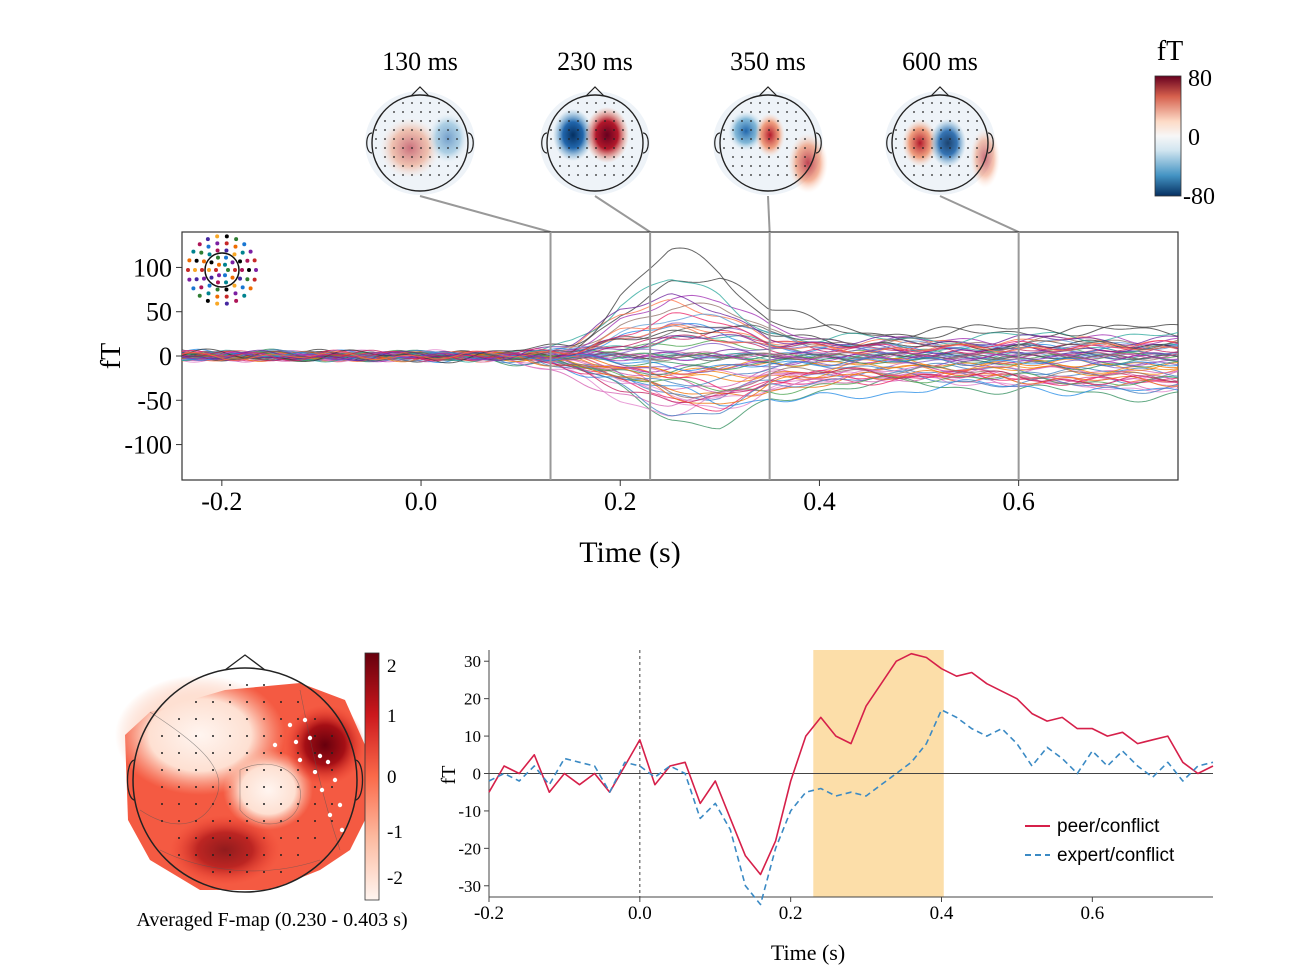 This screenshot has height=980, width=1298. Describe the element at coordinates (469, 848) in the screenshot. I see `chart2-ytick-label: -20` at that location.